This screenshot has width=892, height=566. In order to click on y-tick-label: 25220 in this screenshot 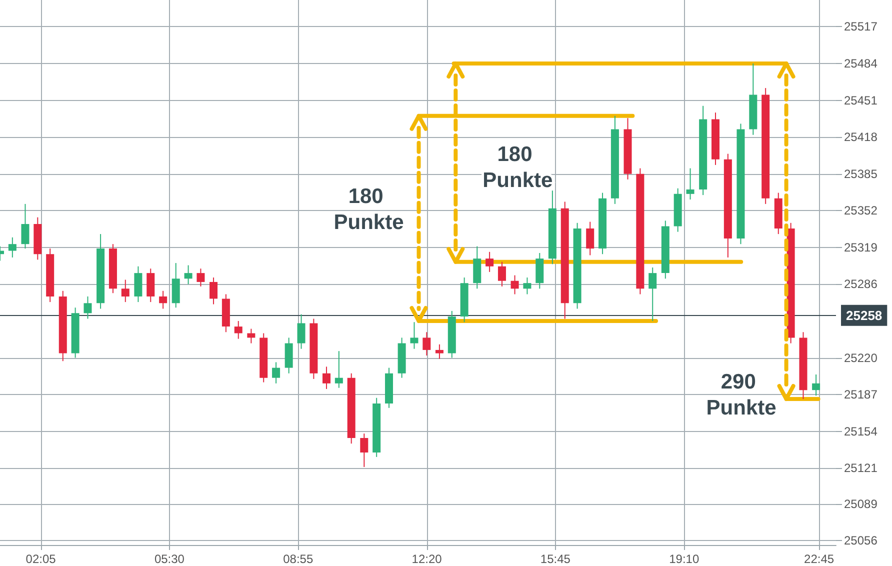, I will do `click(861, 357)`.